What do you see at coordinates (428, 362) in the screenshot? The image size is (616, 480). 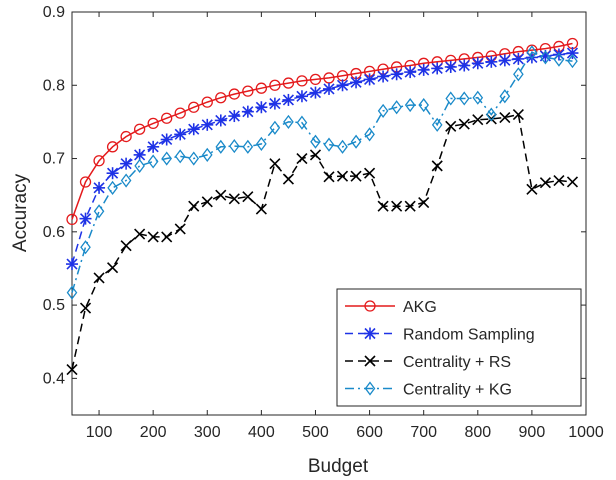 I see `legend-entry: Centrality + RS` at bounding box center [428, 362].